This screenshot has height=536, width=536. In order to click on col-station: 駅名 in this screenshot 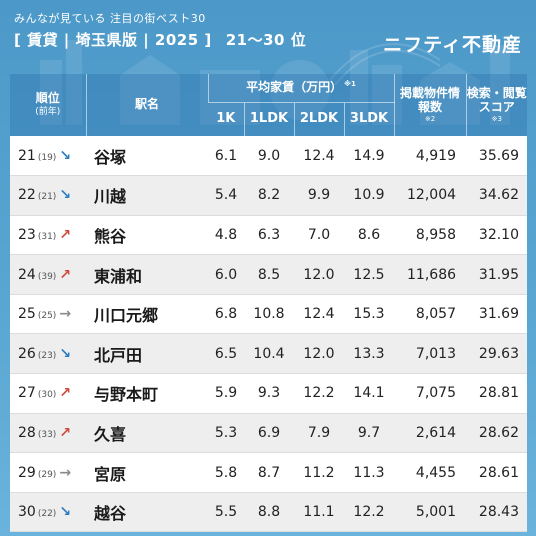, I will do `click(146, 105)`.